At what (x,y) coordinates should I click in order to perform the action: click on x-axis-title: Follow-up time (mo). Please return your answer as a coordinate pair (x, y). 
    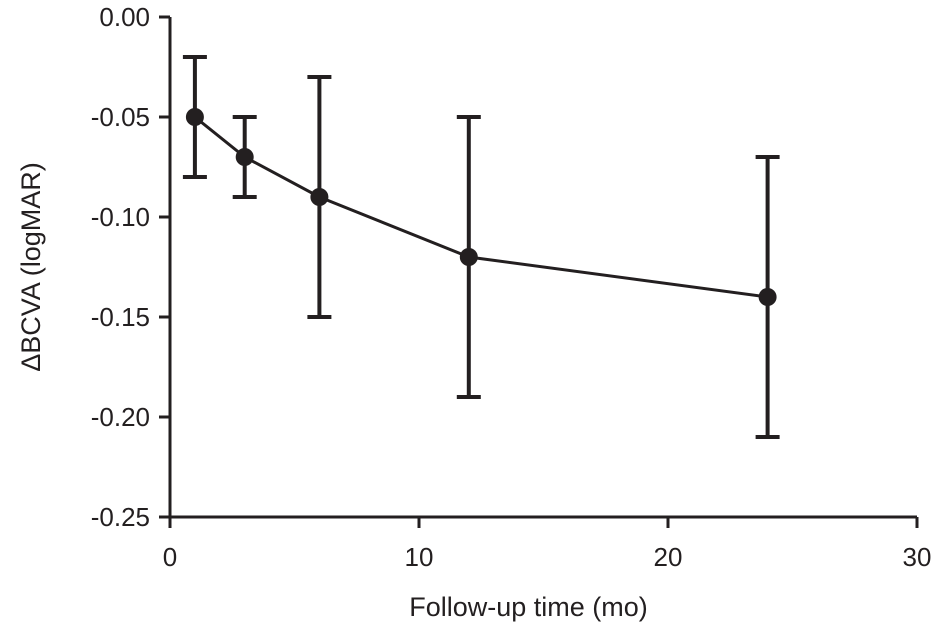
    Looking at the image, I should click on (528, 607).